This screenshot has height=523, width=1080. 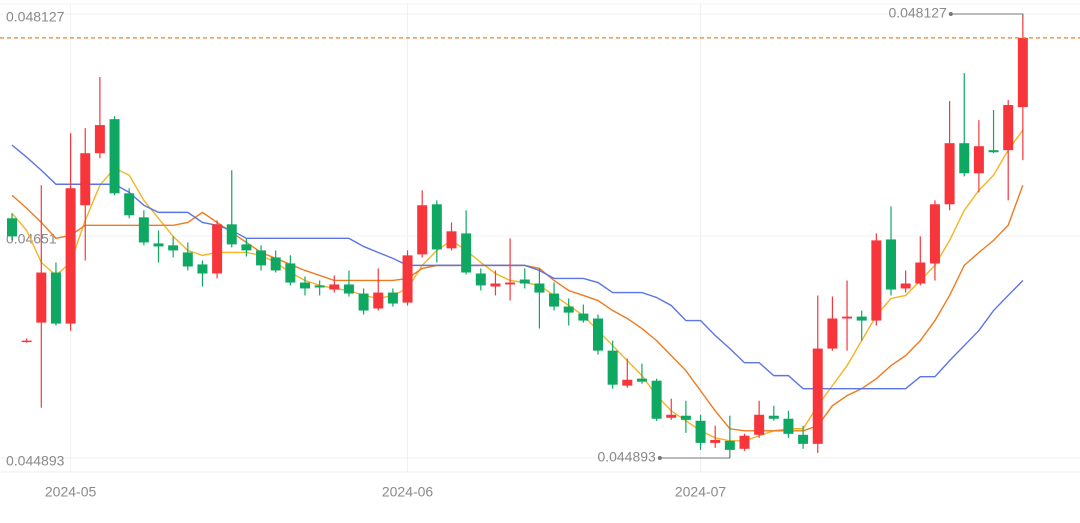 I want to click on y-tick-label: 0.048127, so click(x=35, y=17).